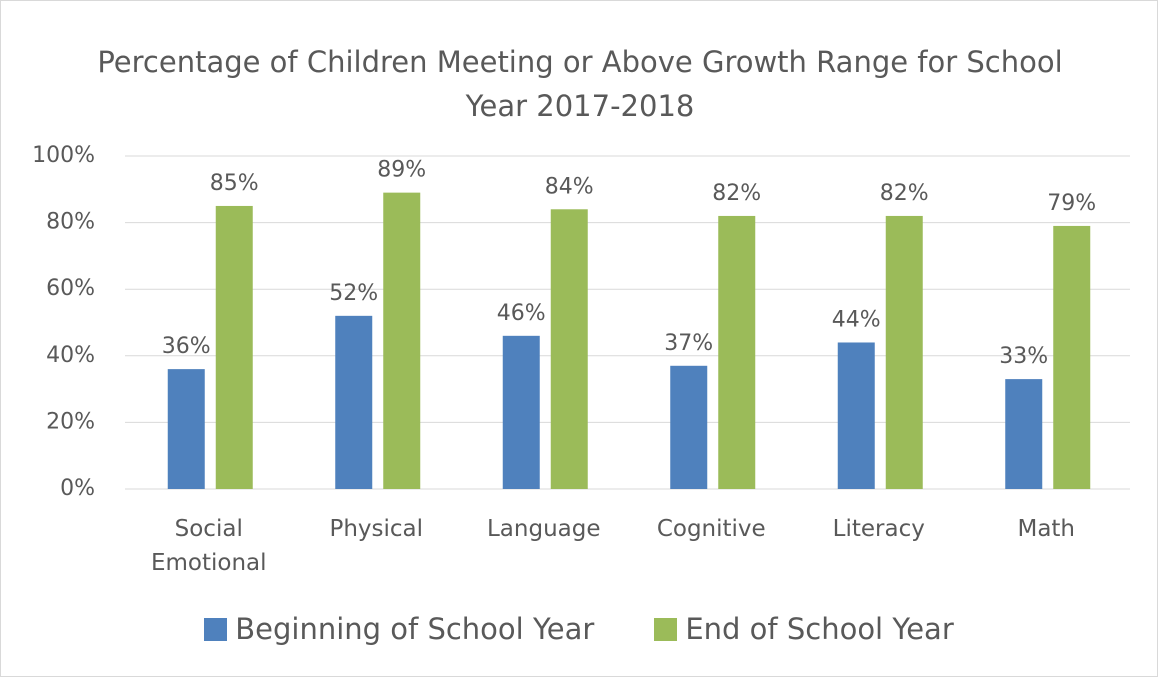  Describe the element at coordinates (77, 488) in the screenshot. I see `y-tick-label: 0%` at that location.